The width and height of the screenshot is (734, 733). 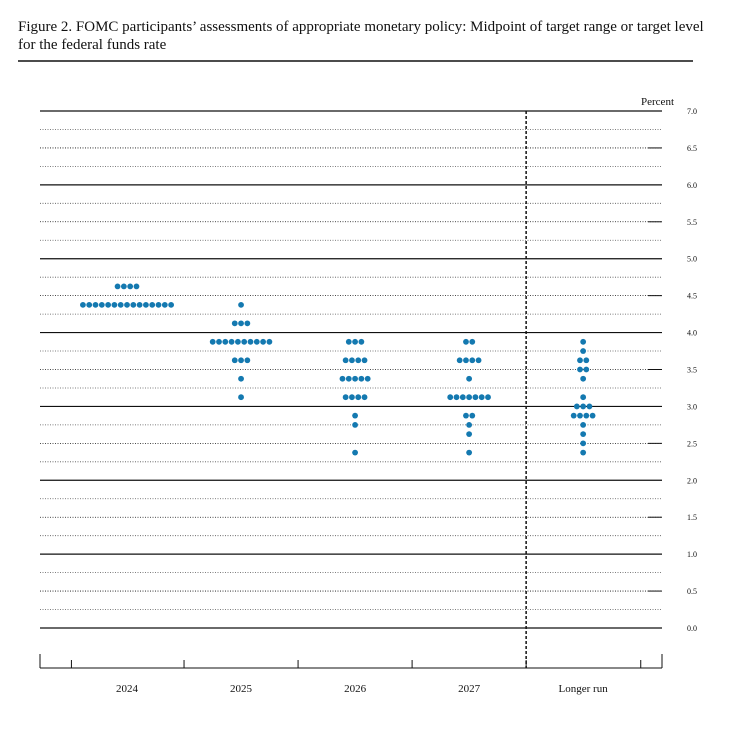 What do you see at coordinates (355, 689) in the screenshot?
I see `x-tick-label: 2026` at bounding box center [355, 689].